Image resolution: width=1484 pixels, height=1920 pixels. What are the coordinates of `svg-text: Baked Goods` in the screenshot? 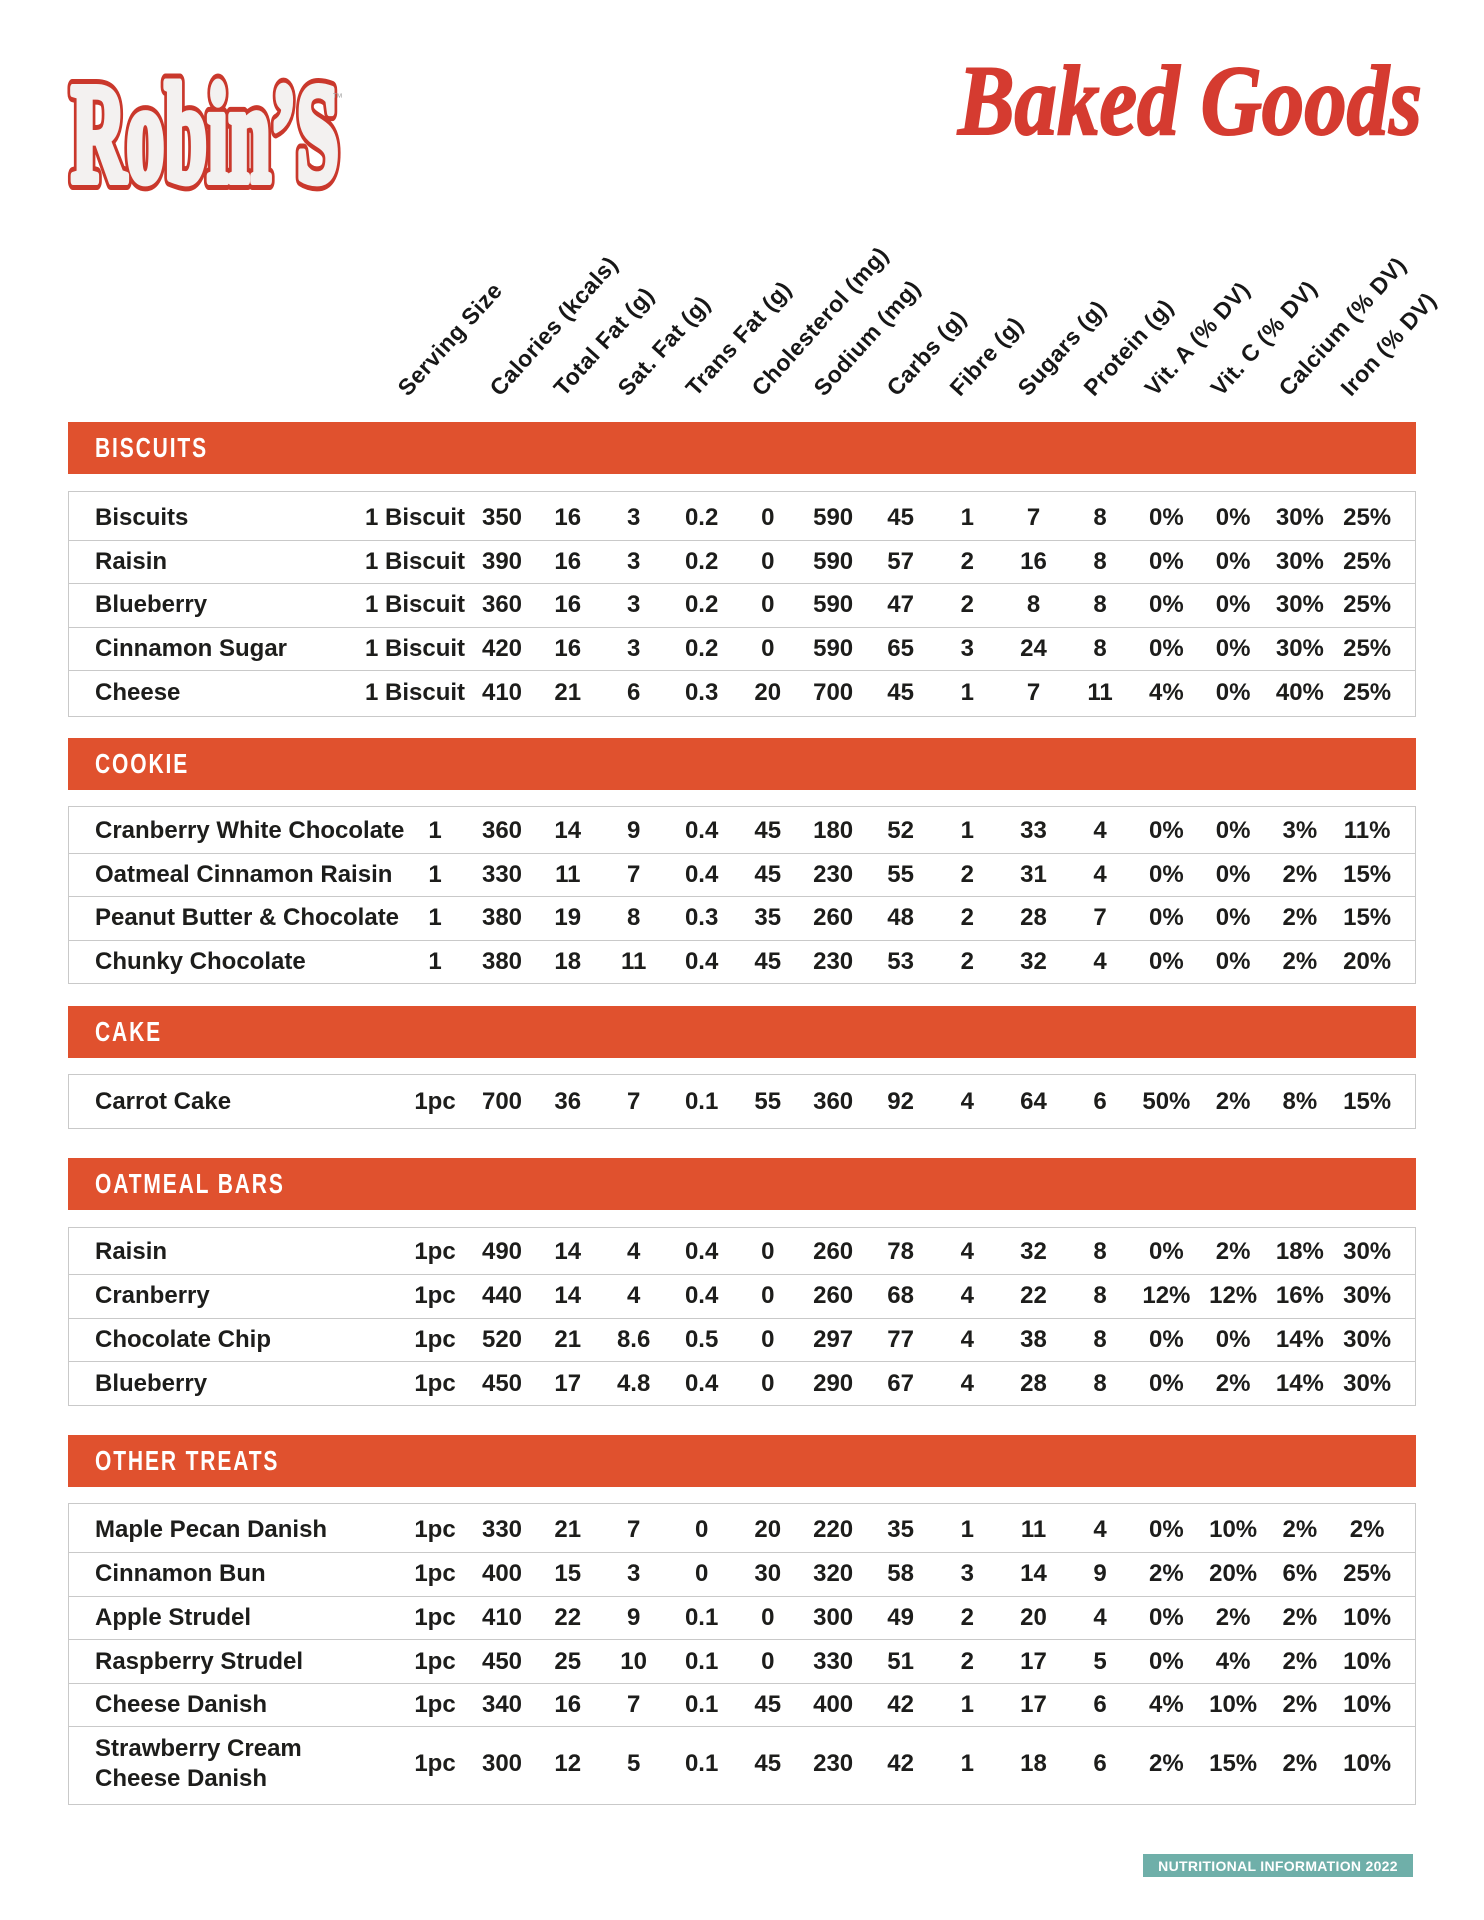 It's located at (1189, 100).